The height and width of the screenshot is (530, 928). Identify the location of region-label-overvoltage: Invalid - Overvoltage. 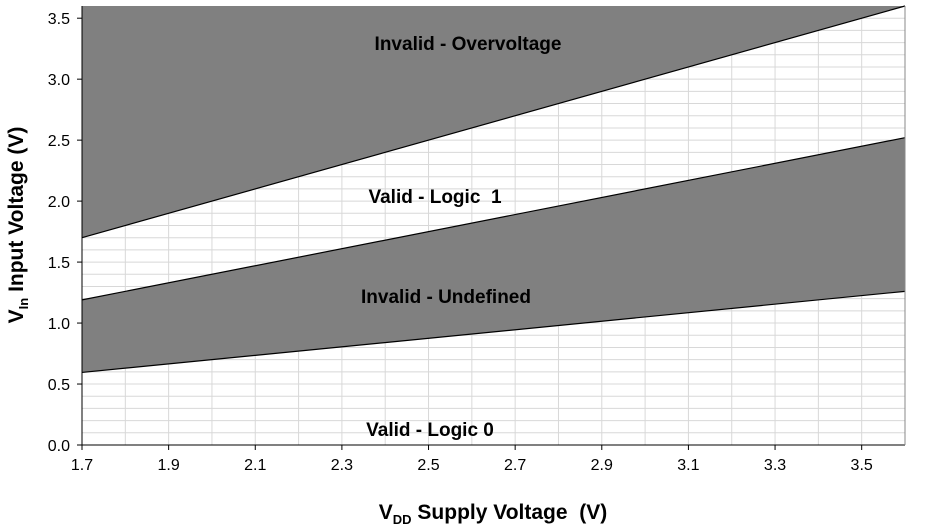
(468, 44).